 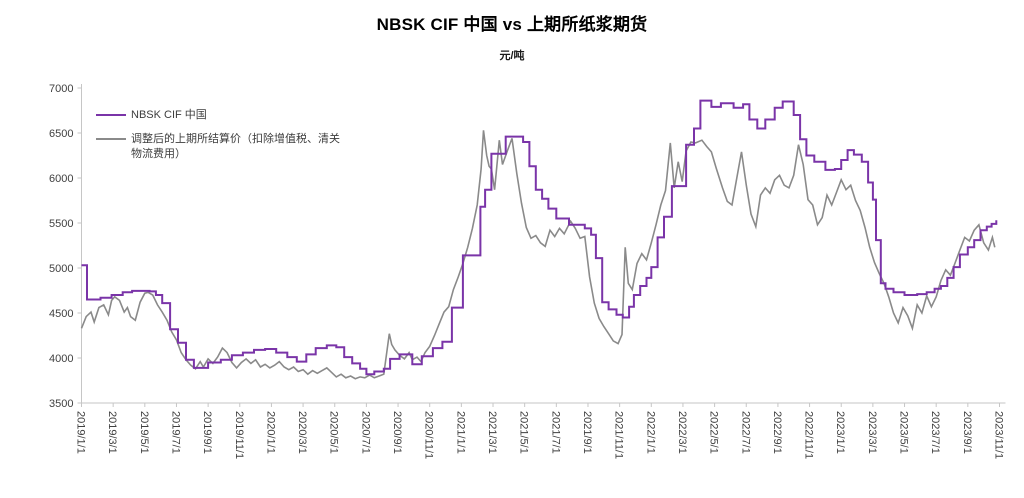 What do you see at coordinates (207, 432) in the screenshot?
I see `x-tick-label: 2019/9/1` at bounding box center [207, 432].